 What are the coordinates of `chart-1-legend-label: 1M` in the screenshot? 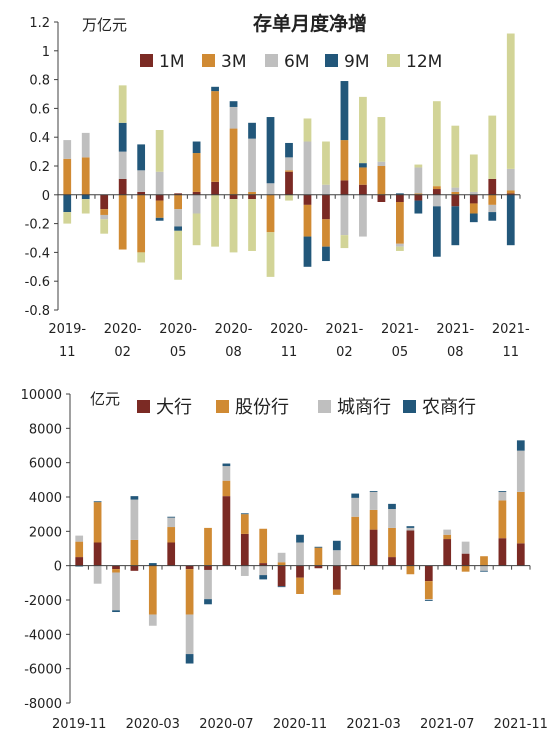 It's located at (171, 62).